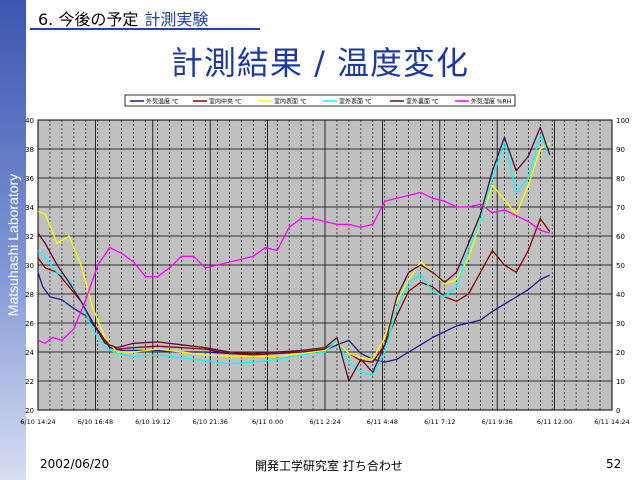  I want to click on footer-page-number: 52, so click(614, 464).